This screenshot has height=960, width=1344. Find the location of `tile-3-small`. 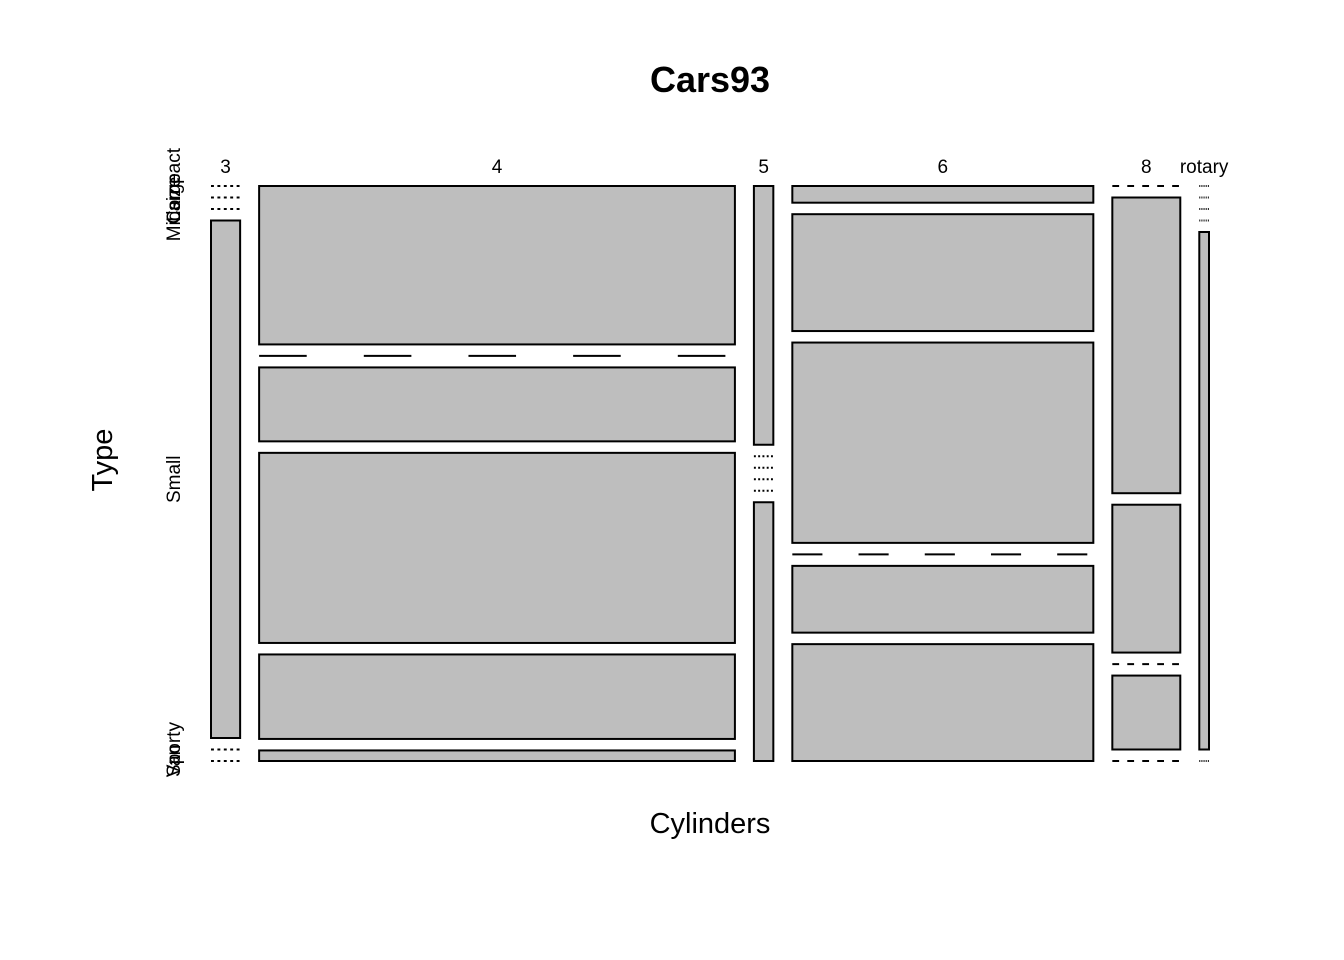

tile-3-small is located at coordinates (226, 479).